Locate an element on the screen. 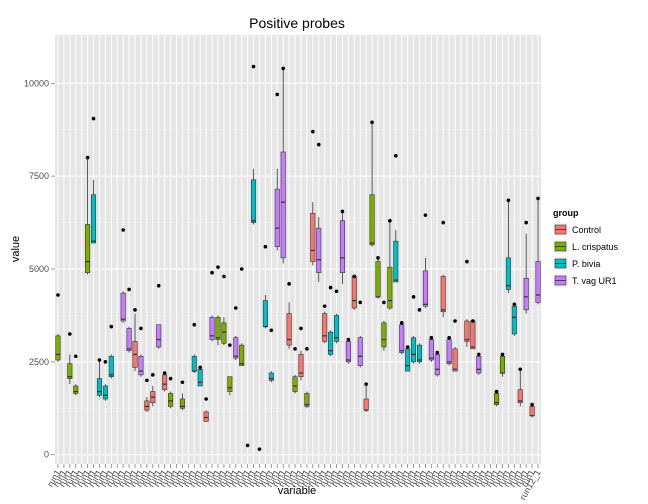 The image size is (648, 504). legend-item: L. crispatus is located at coordinates (585, 246).